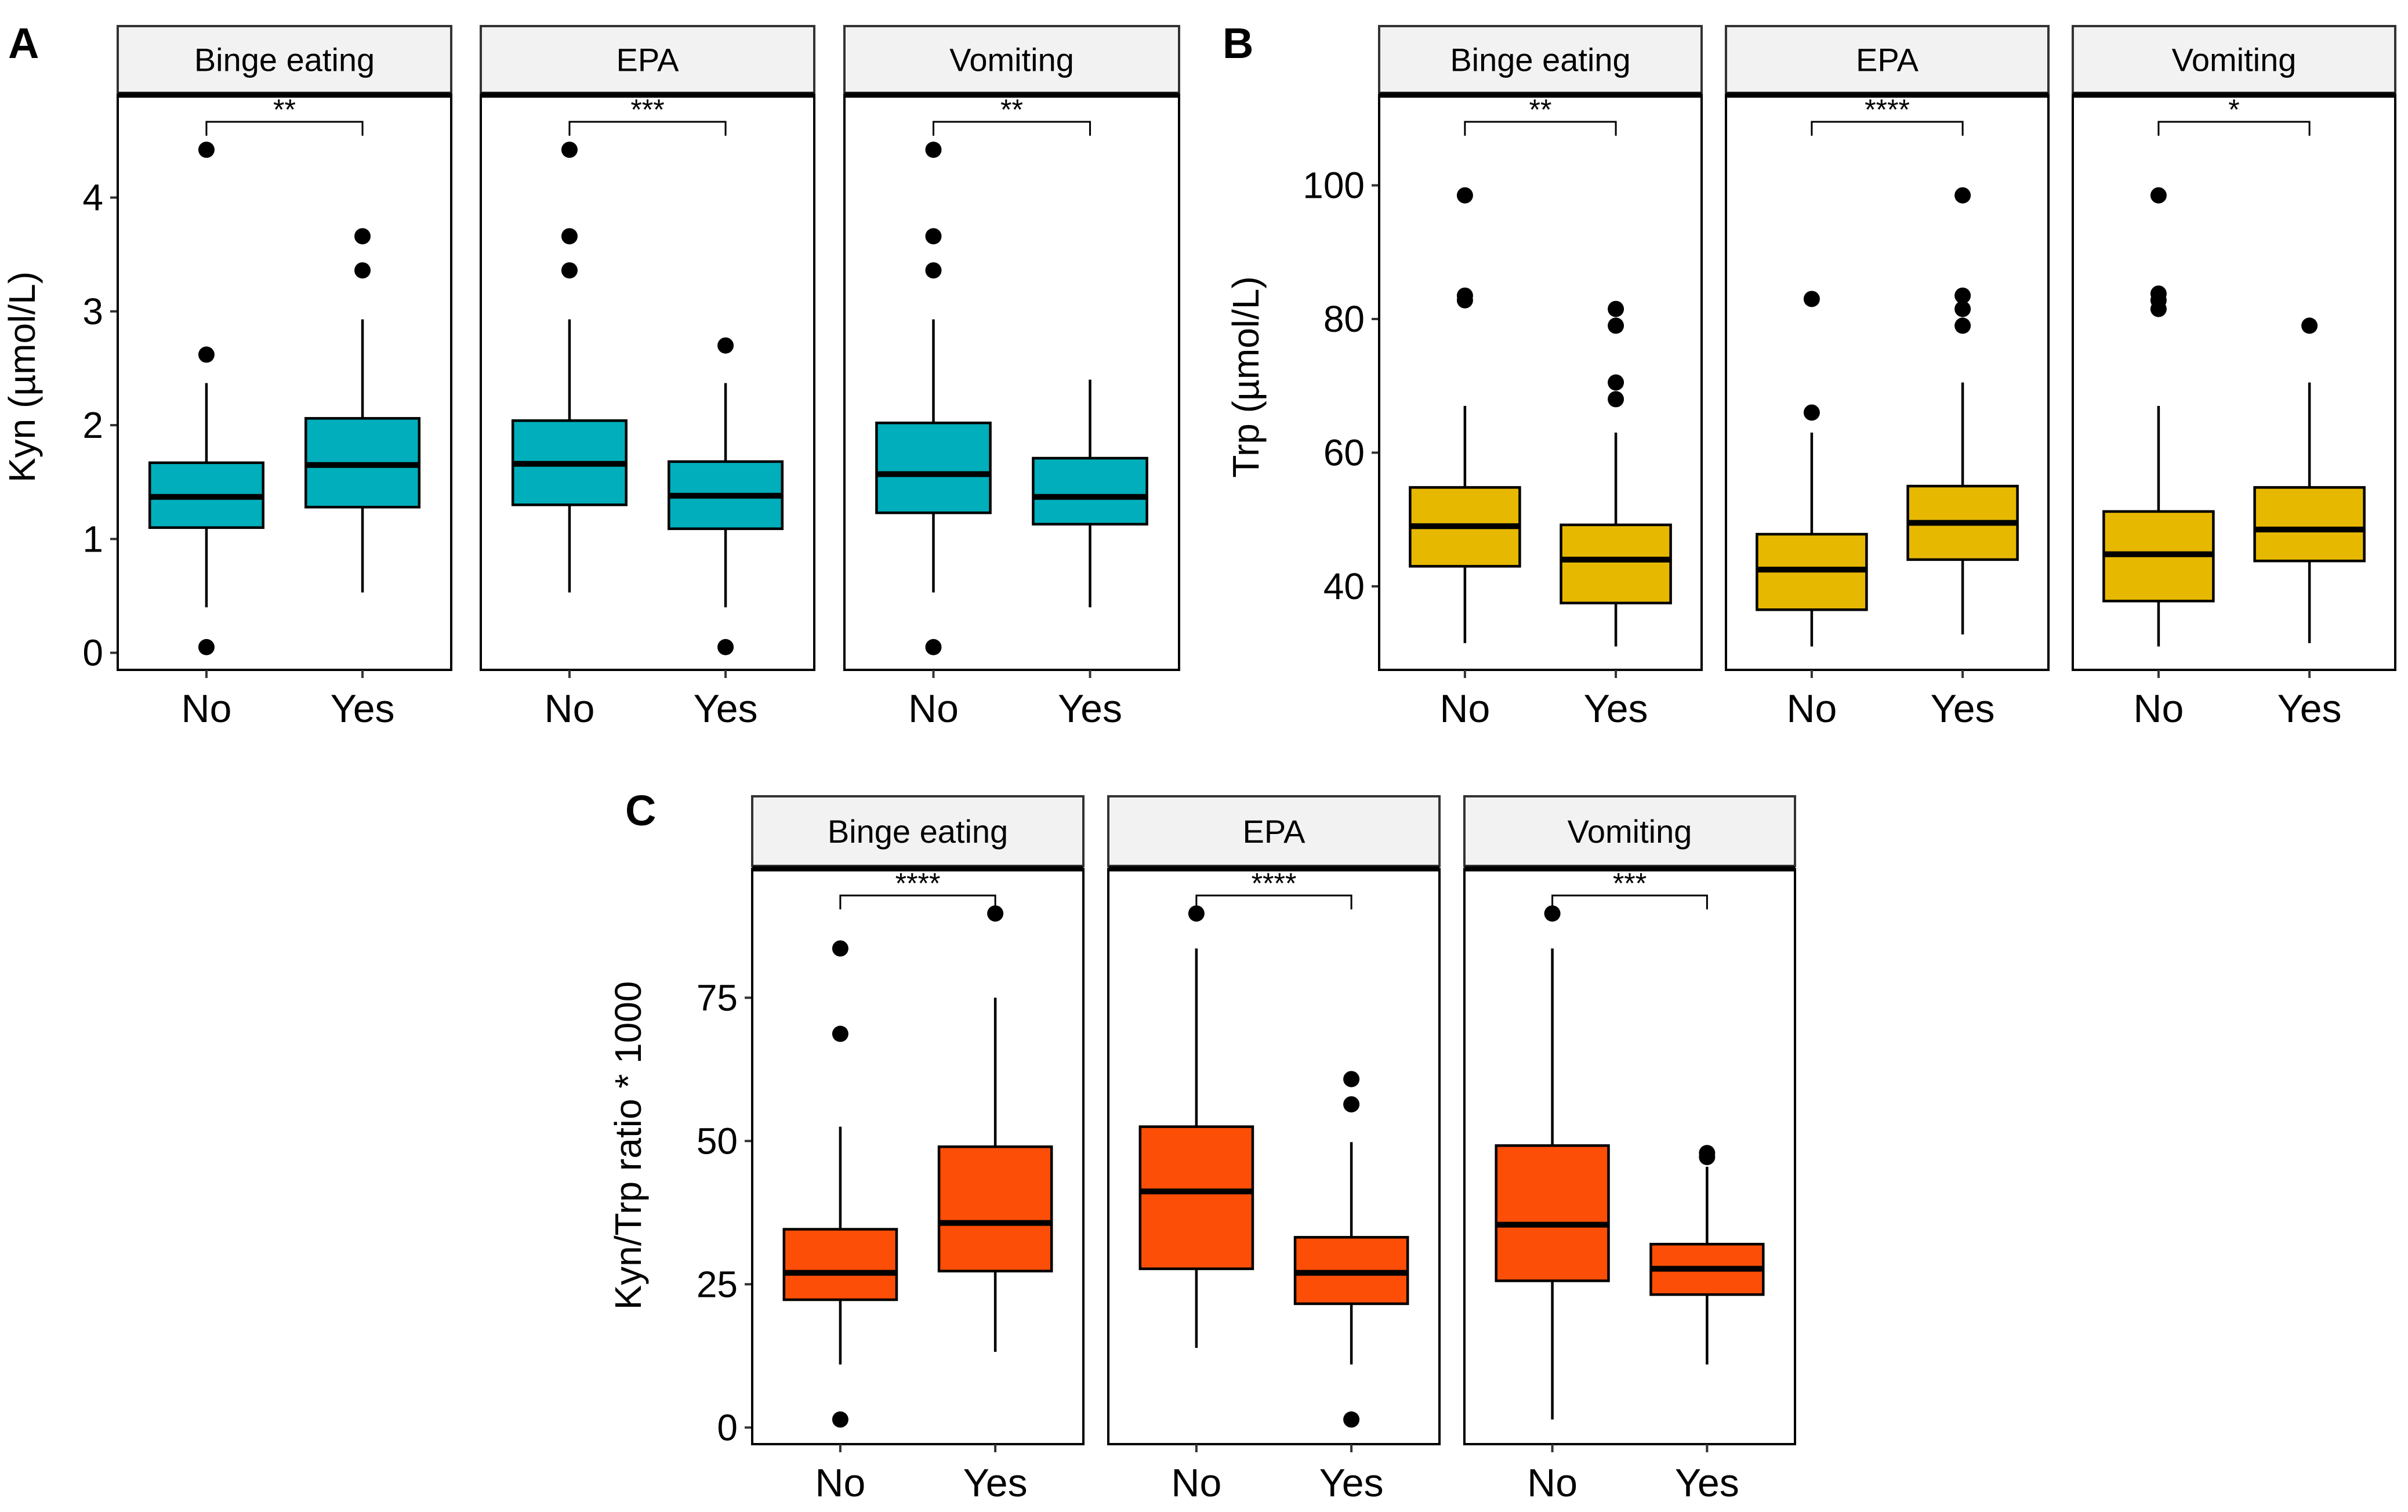 The image size is (2408, 1512). Describe the element at coordinates (727, 1427) in the screenshot. I see `y-tick-label: 0` at that location.